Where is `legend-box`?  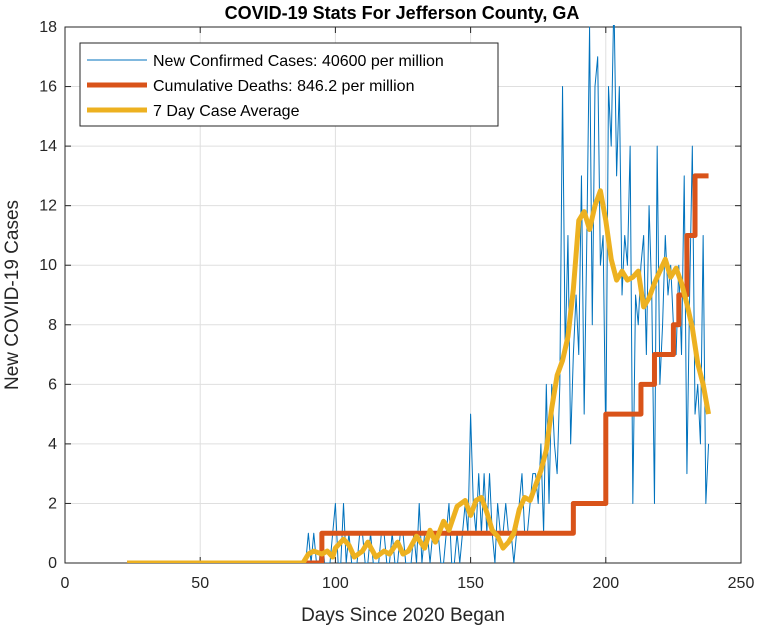 legend-box is located at coordinates (289, 84).